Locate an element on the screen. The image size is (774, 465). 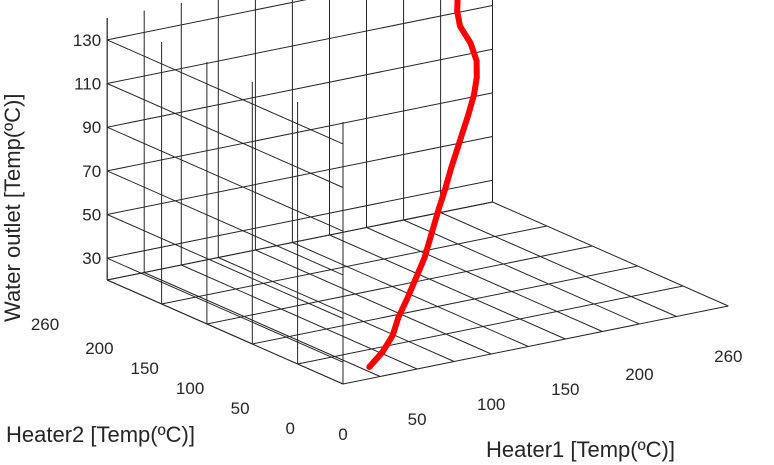
z-tick-label: 70 is located at coordinates (91, 171).